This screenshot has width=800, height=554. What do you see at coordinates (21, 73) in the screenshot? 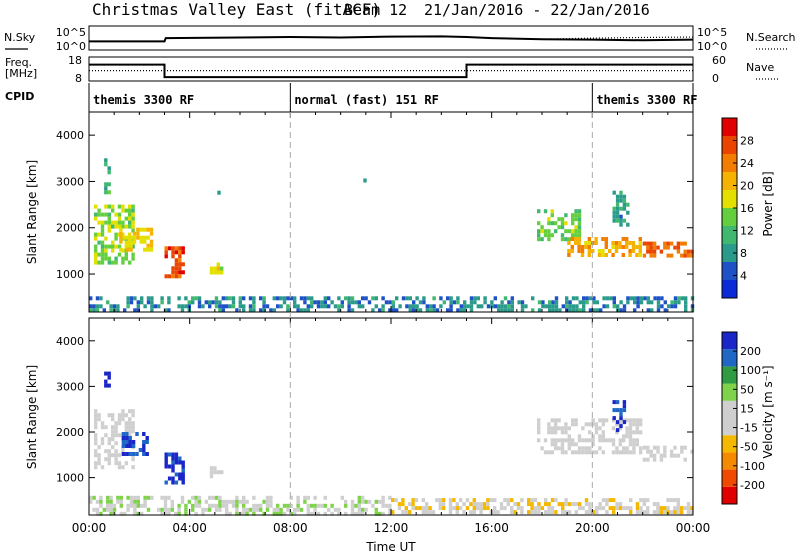
I see `freq-label-2: [MHz]` at bounding box center [21, 73].